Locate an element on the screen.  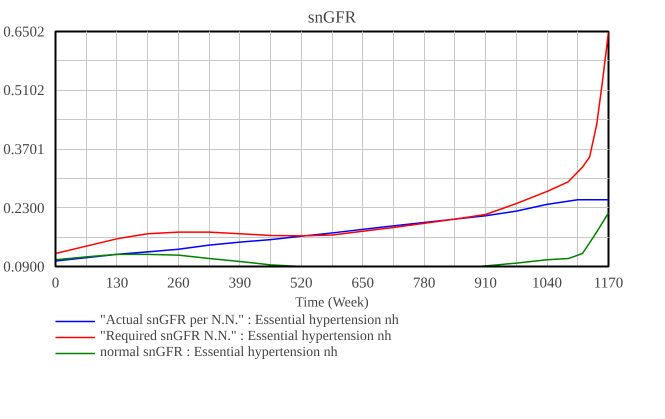
y-tick-label: 0.2300 is located at coordinates (23, 208).